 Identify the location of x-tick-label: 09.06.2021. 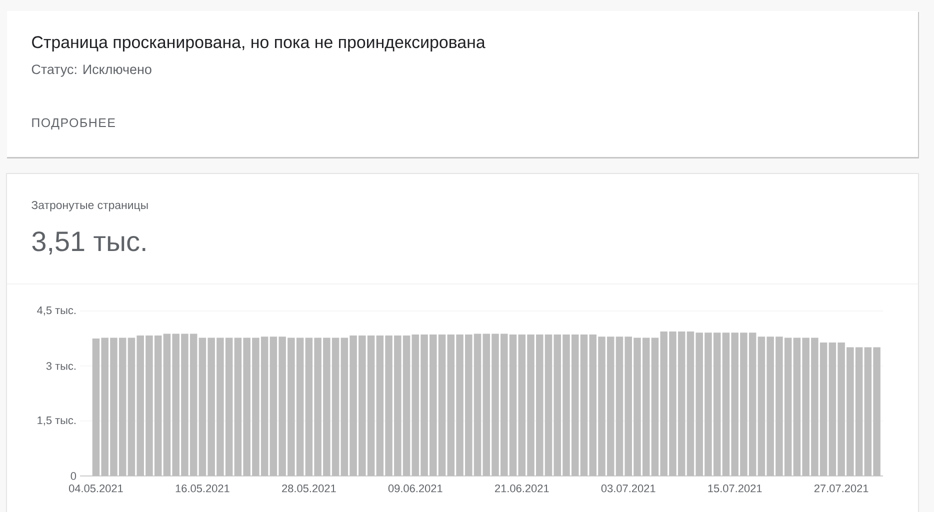
(415, 488).